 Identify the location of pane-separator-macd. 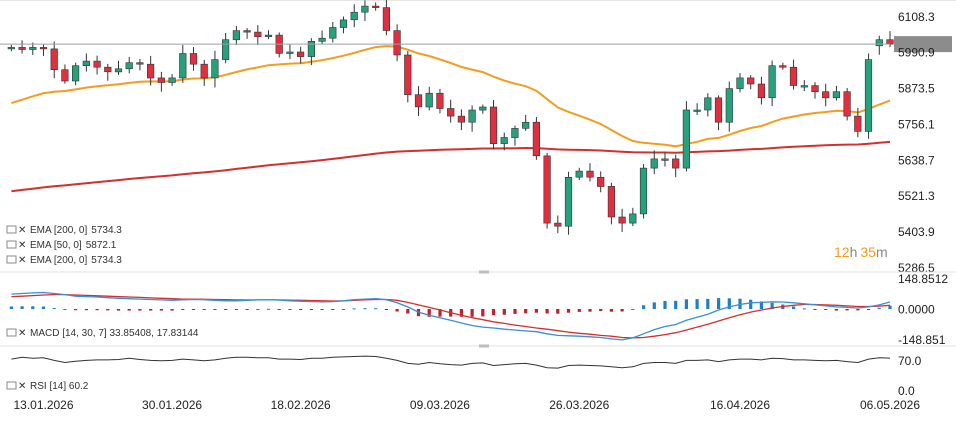
(478, 272).